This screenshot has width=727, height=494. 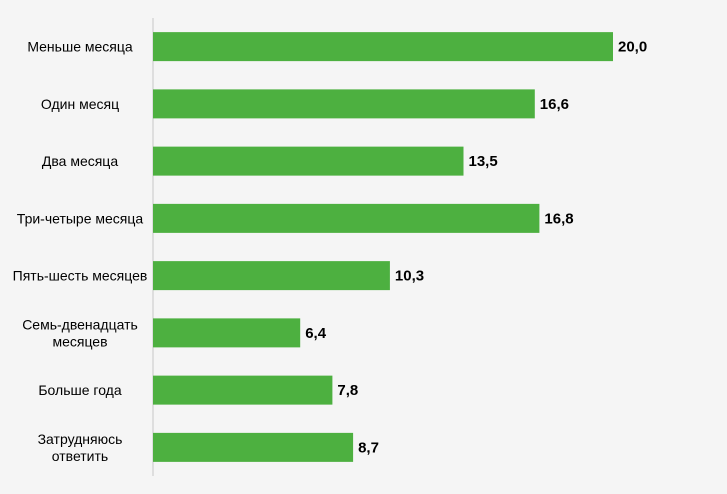 I want to click on value-label: 10,3, so click(x=409, y=276).